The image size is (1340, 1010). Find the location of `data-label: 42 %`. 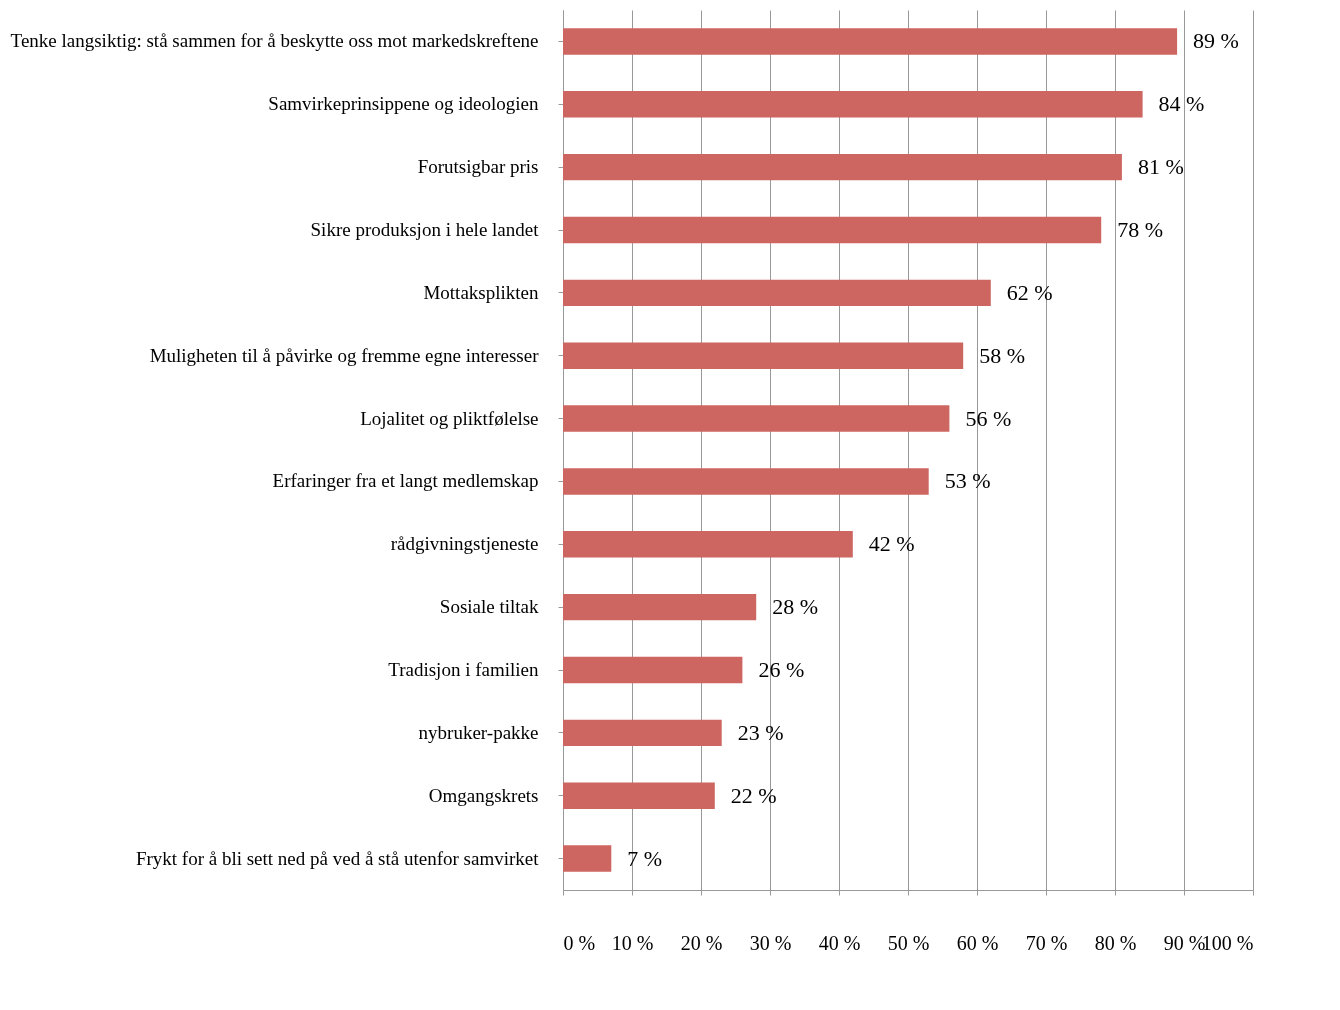

data-label: 42 % is located at coordinates (891, 544).